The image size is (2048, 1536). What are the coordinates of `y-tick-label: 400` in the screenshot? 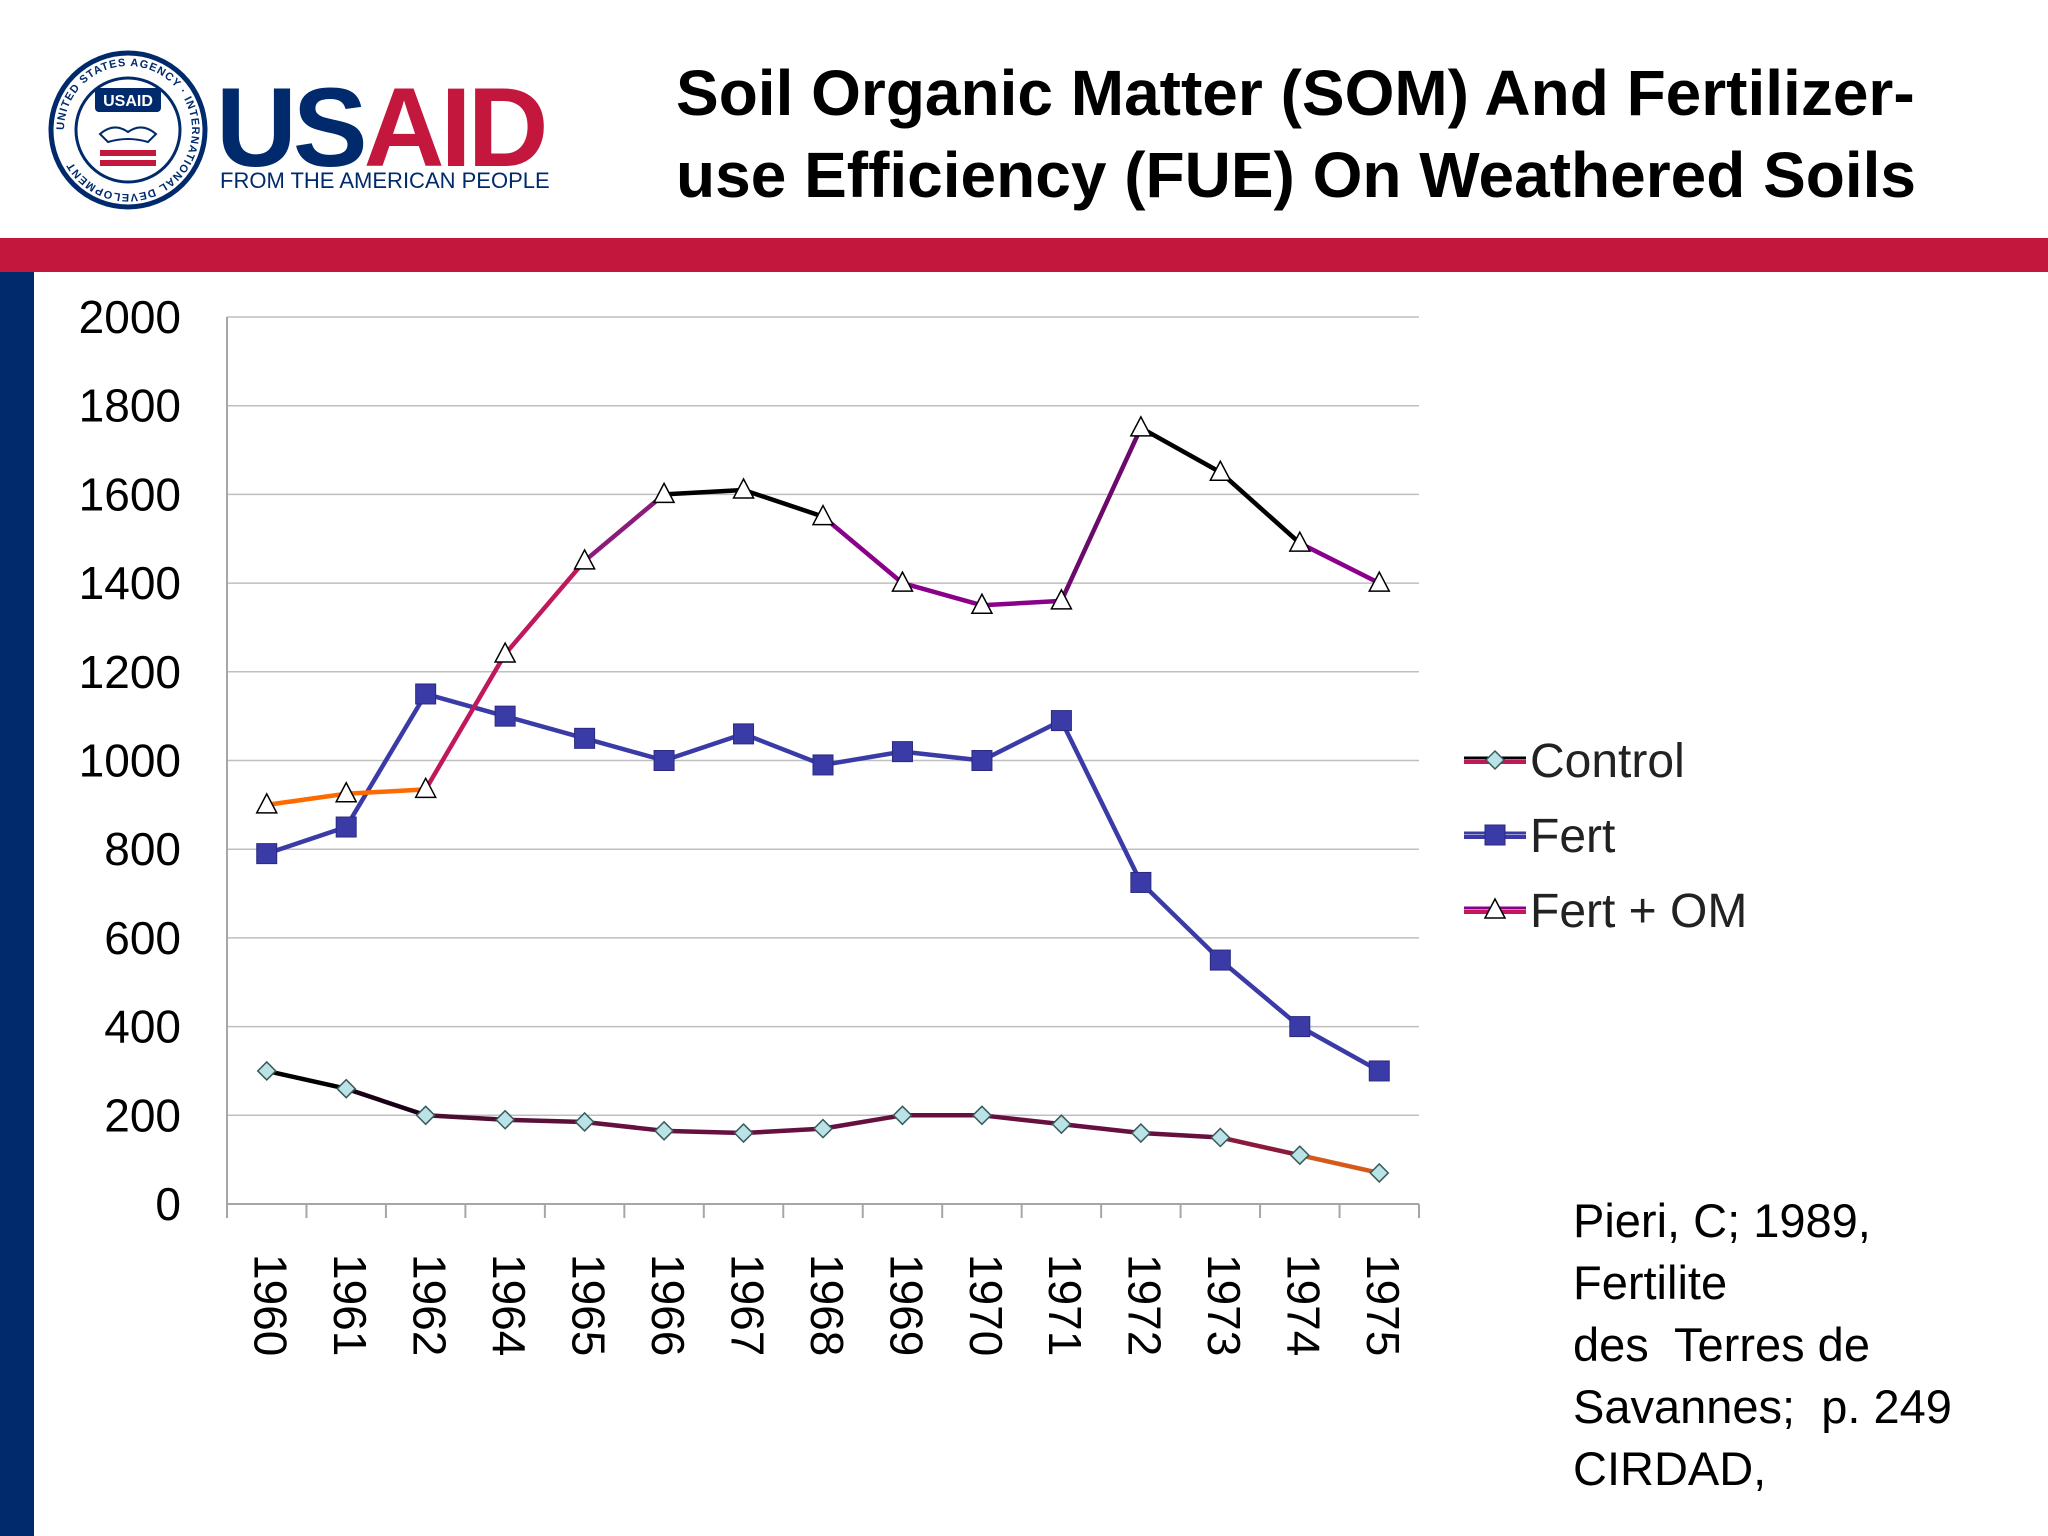 It's located at (142, 1027).